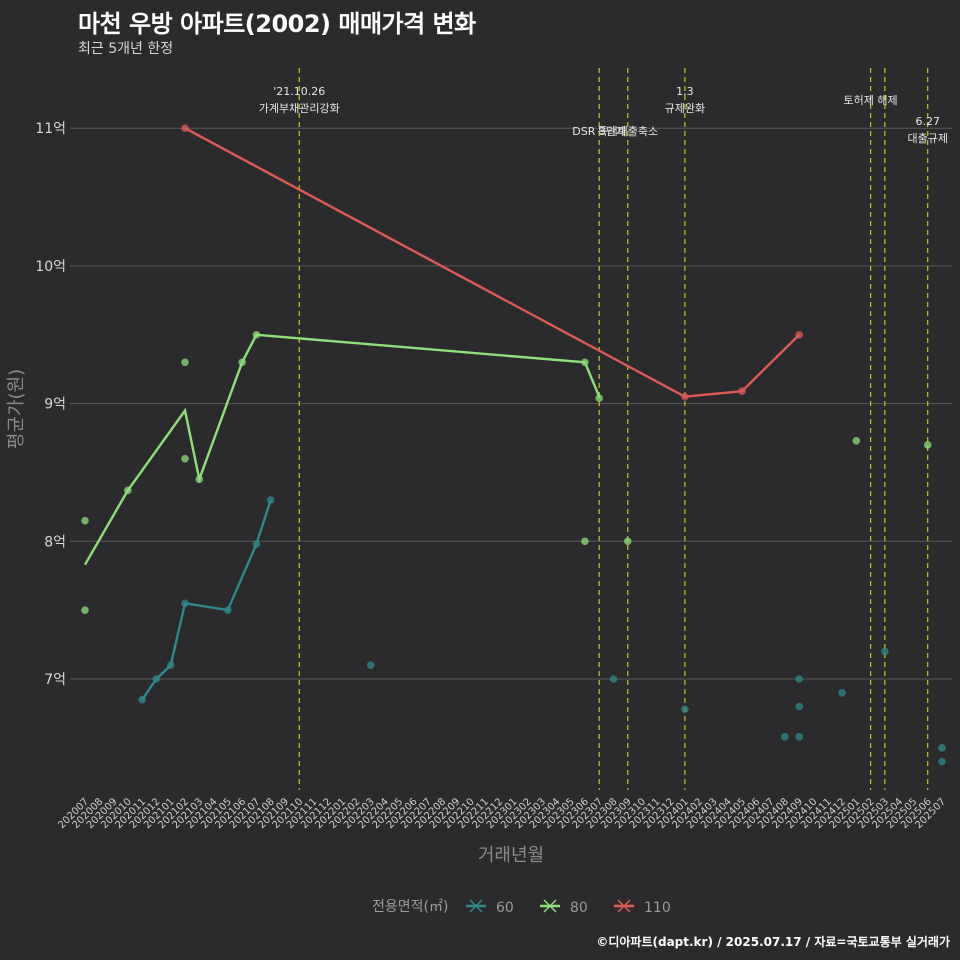 Image resolution: width=960 pixels, height=960 pixels. What do you see at coordinates (50, 267) in the screenshot?
I see `y-tick-label: 10억` at bounding box center [50, 267].